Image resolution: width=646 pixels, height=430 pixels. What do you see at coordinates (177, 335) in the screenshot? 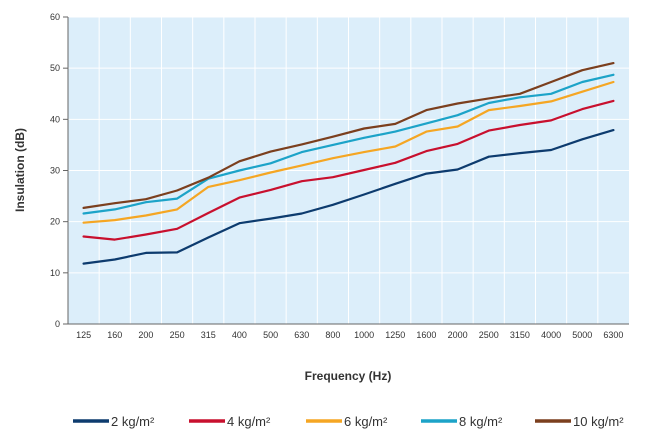
I see `x-tick-label: 250` at bounding box center [177, 335].